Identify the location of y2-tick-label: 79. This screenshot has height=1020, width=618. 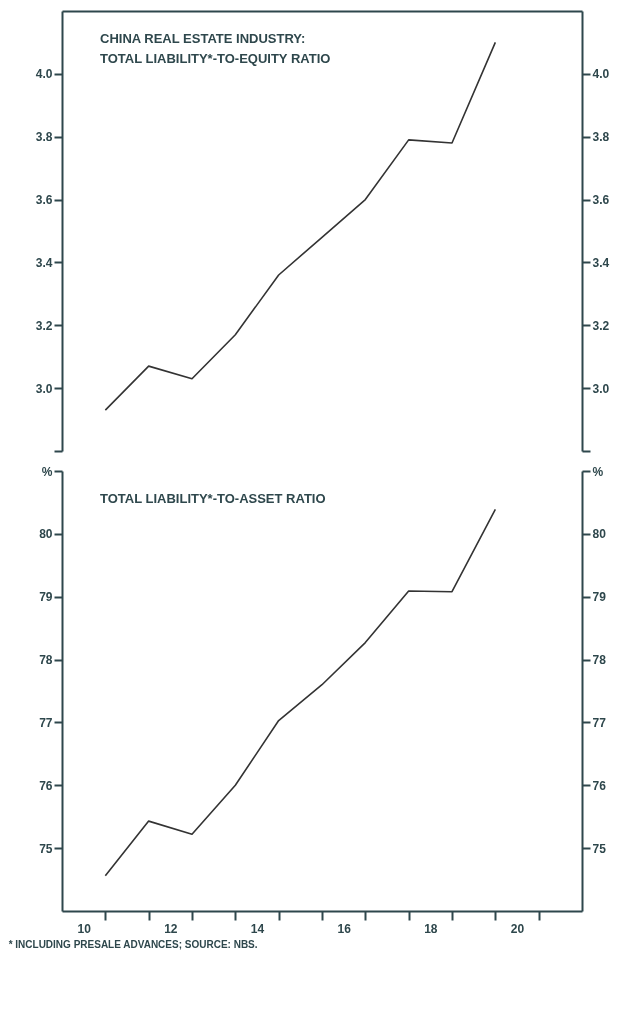
(599, 597).